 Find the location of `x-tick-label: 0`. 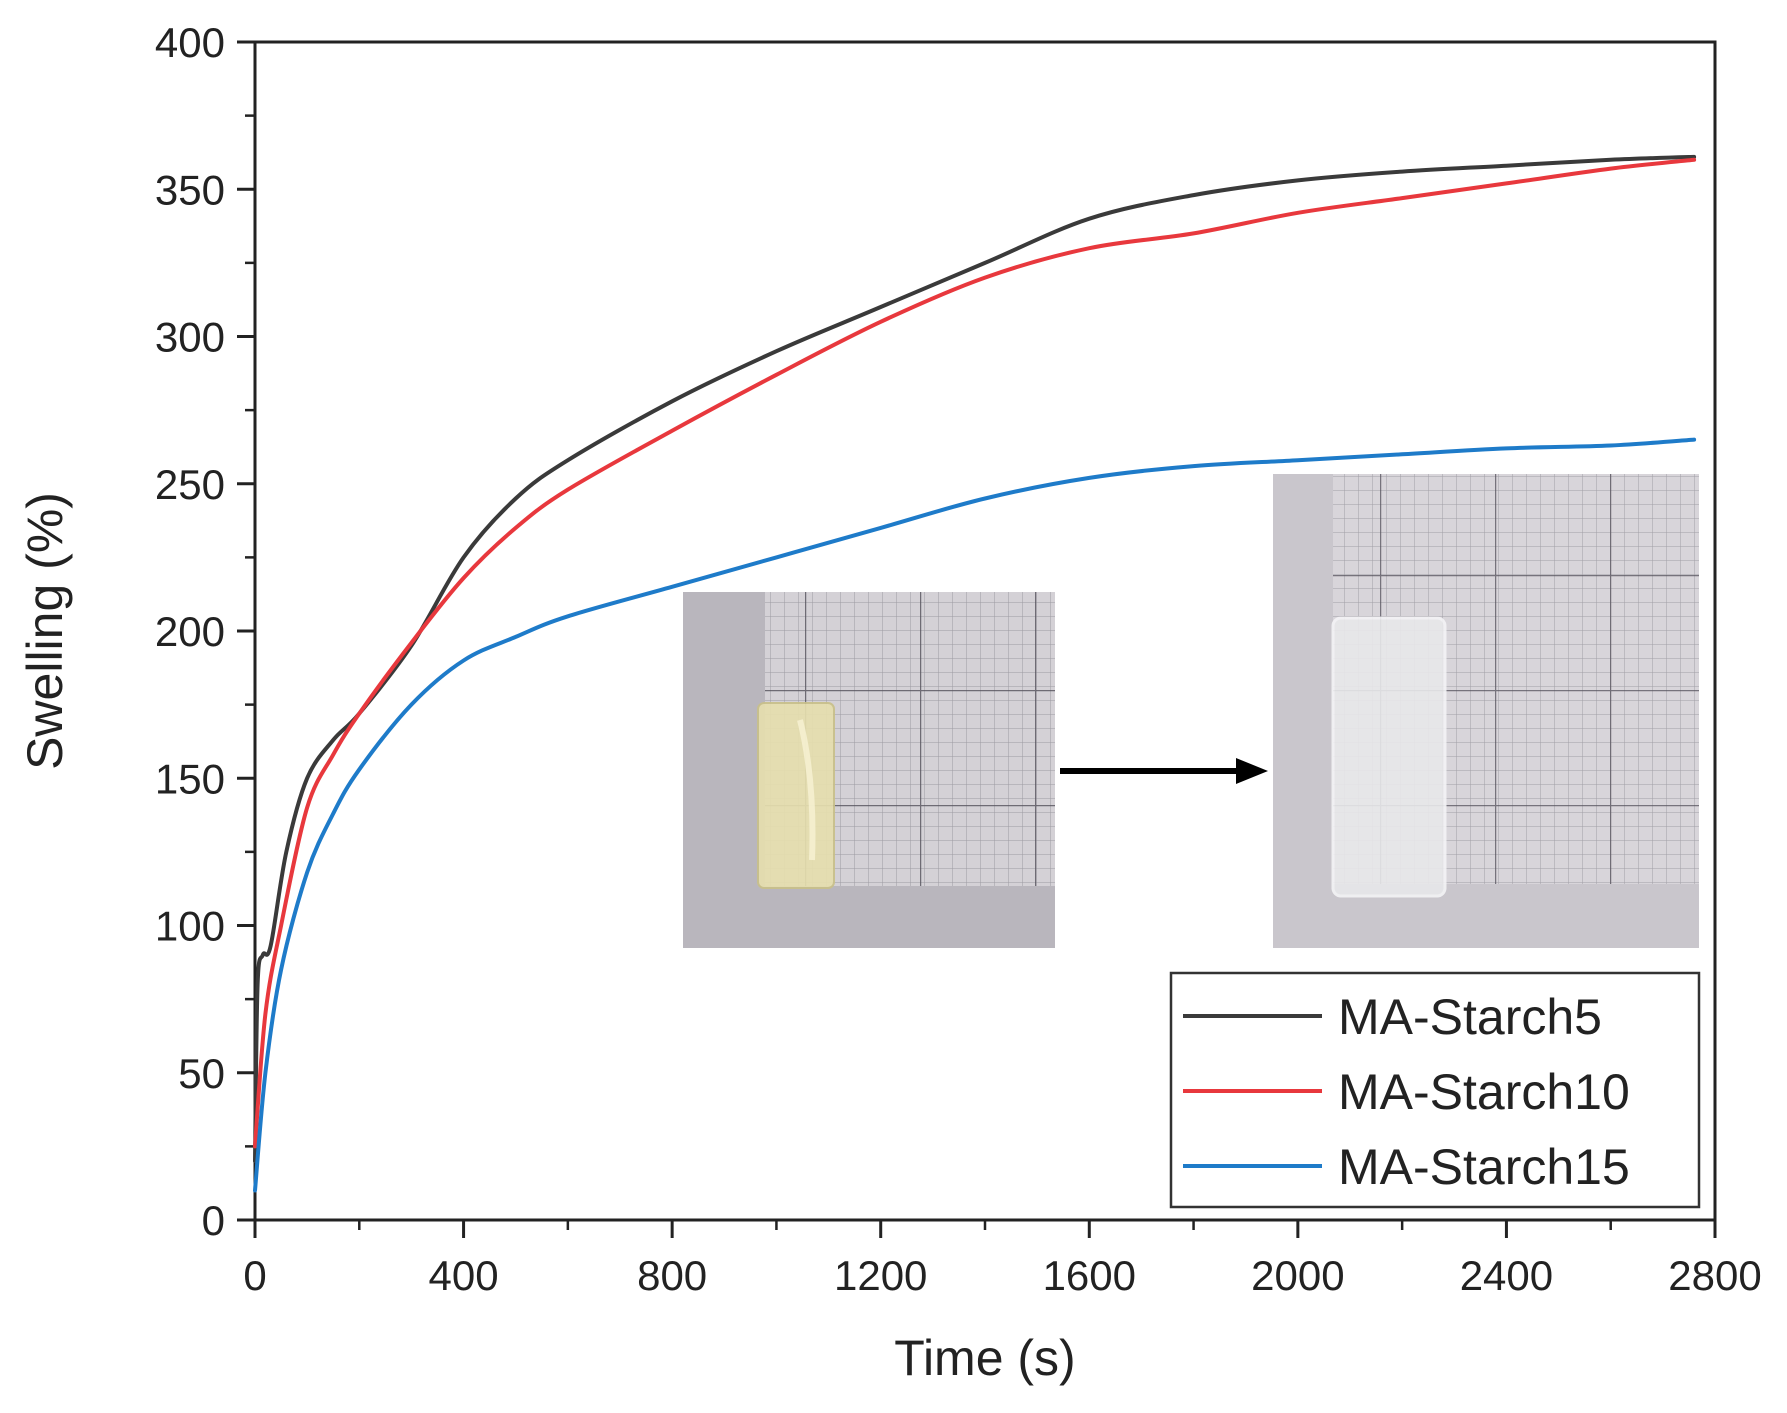

x-tick-label: 0 is located at coordinates (254, 1275).